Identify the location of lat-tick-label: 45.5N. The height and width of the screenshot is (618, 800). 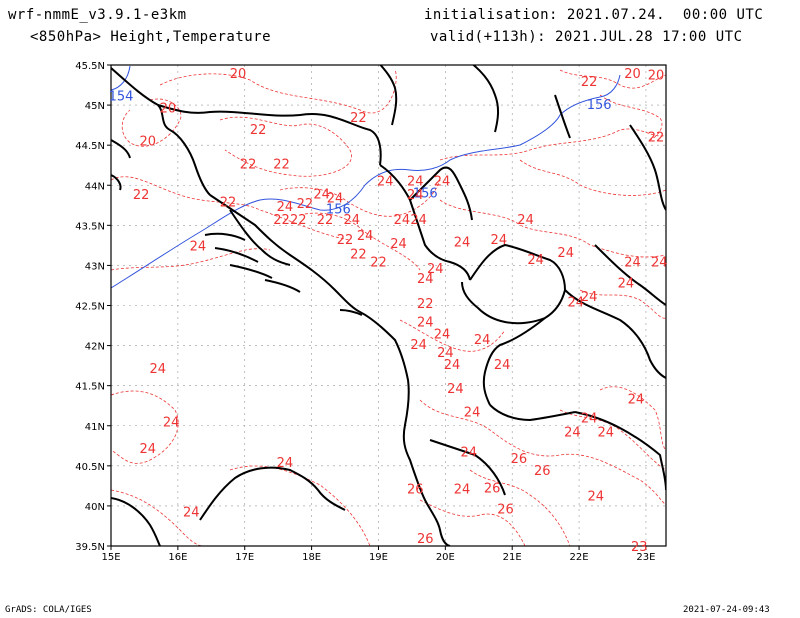
(90, 66).